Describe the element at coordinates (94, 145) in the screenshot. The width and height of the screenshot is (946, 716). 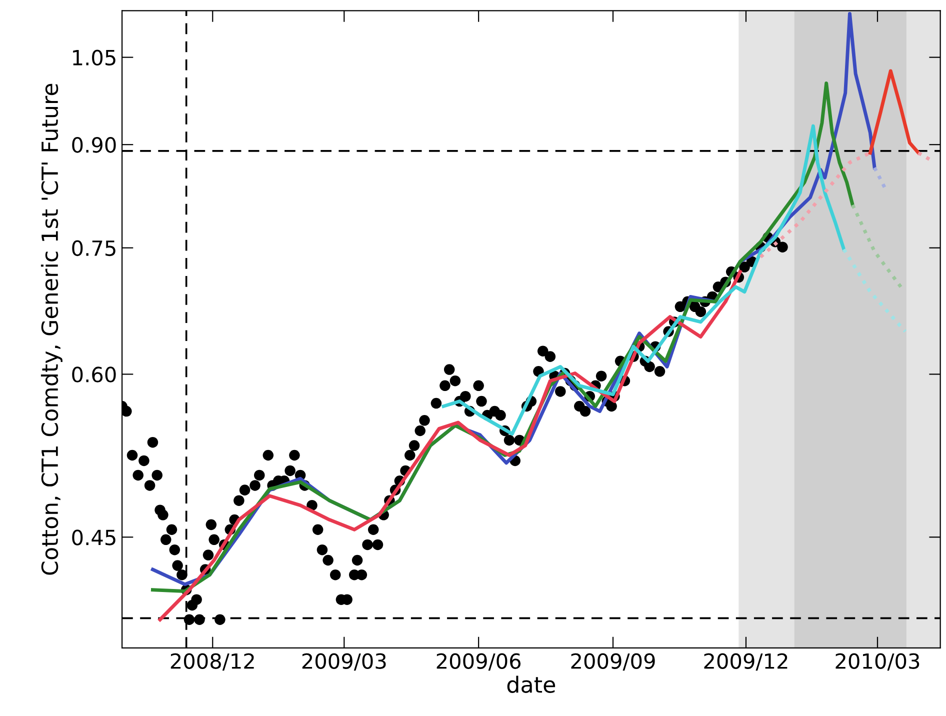
I see `y-tick-label: 0.90` at that location.